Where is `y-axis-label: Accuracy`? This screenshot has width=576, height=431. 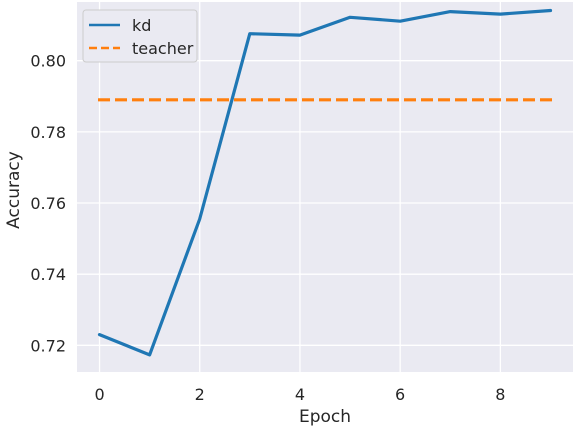 y-axis-label: Accuracy is located at coordinates (14, 190).